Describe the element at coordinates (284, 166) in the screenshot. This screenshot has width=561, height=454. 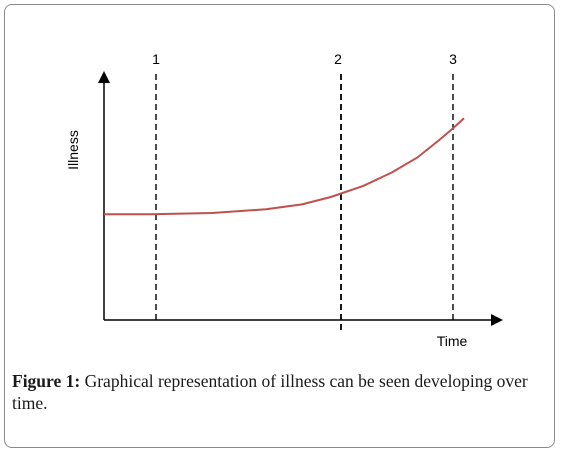
I see `illness-curve` at that location.